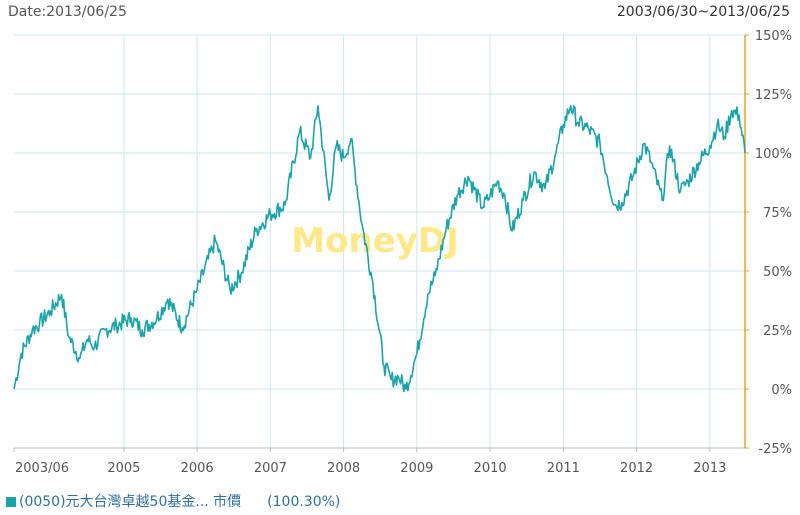 The image size is (800, 515). I want to click on y-tick-label: -25%, so click(775, 449).